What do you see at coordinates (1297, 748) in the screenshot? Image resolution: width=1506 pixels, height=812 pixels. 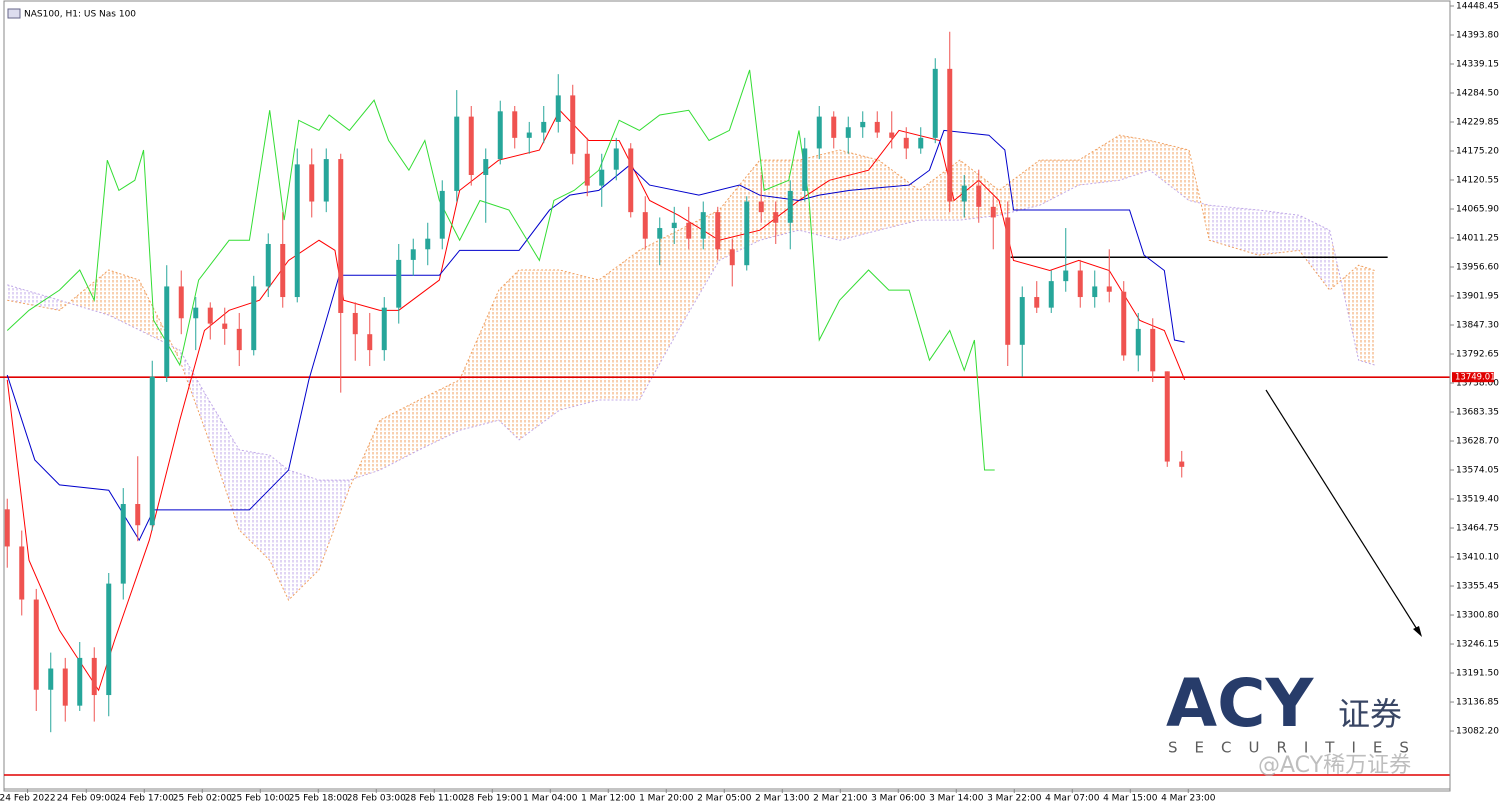 I see `watermark-sub: SECURITIES` at bounding box center [1297, 748].